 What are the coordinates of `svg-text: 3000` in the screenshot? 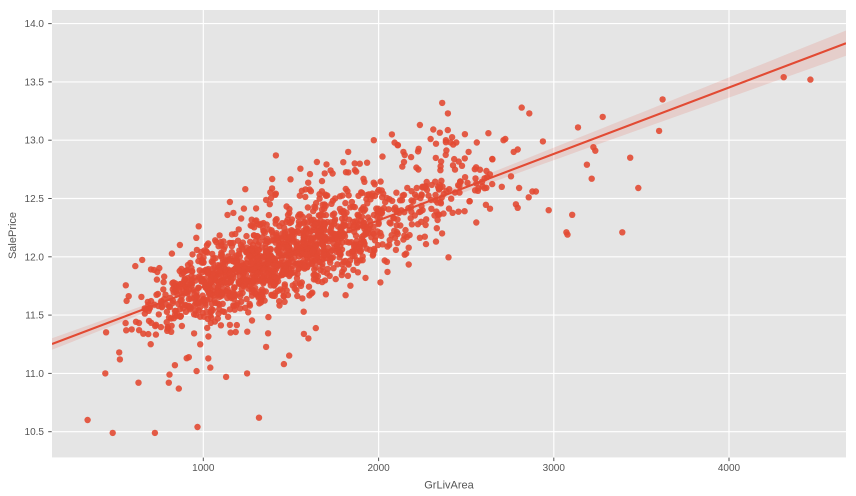 It's located at (554, 468).